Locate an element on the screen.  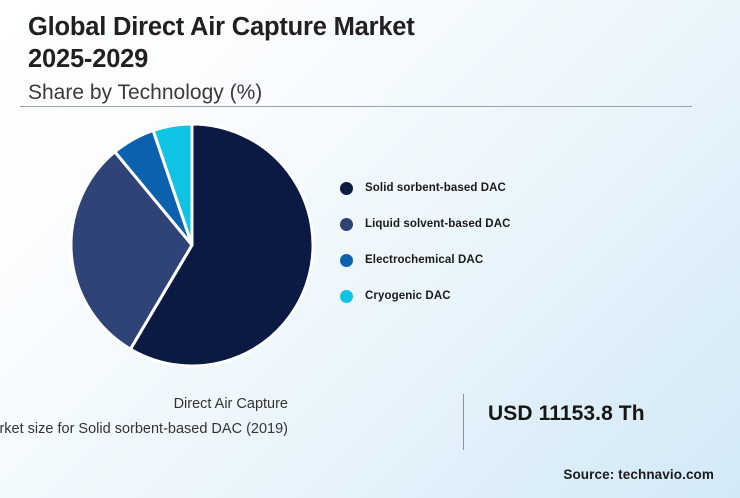
legend-item-label: Solid sorbent-based DAC is located at coordinates (435, 188).